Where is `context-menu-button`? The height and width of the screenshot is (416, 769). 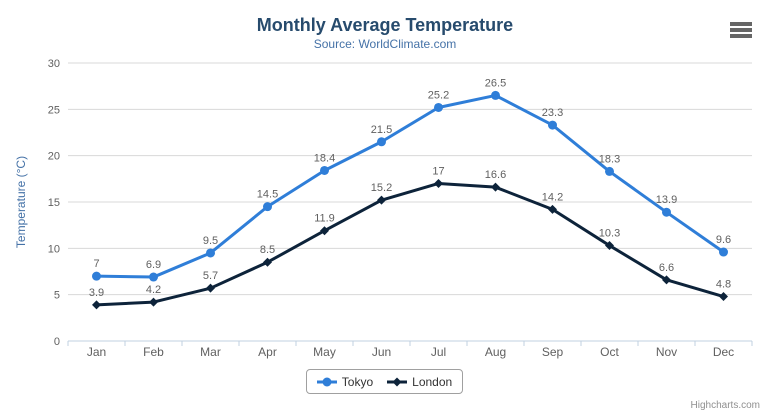 context-menu-button is located at coordinates (741, 30).